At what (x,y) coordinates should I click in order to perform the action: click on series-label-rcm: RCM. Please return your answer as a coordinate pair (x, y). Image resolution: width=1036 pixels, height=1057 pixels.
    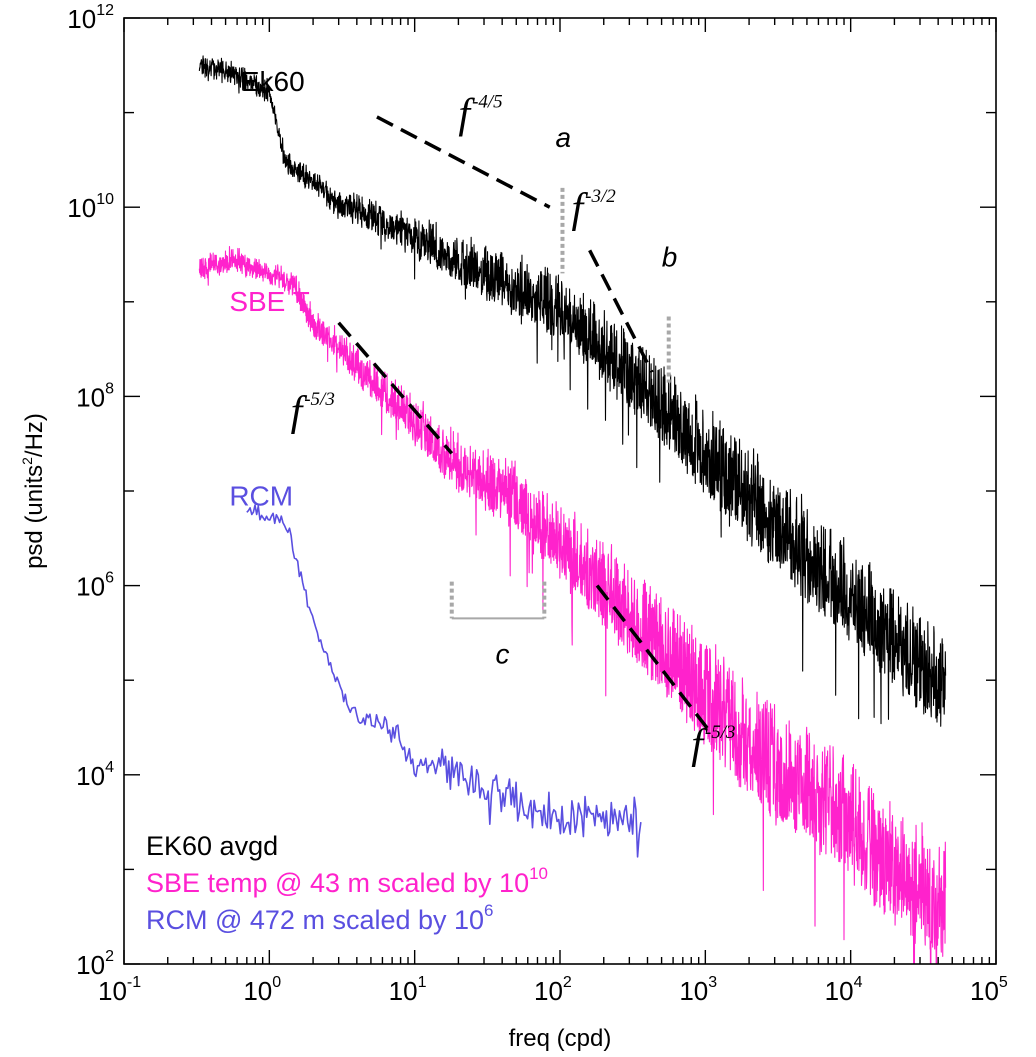
    Looking at the image, I should click on (261, 496).